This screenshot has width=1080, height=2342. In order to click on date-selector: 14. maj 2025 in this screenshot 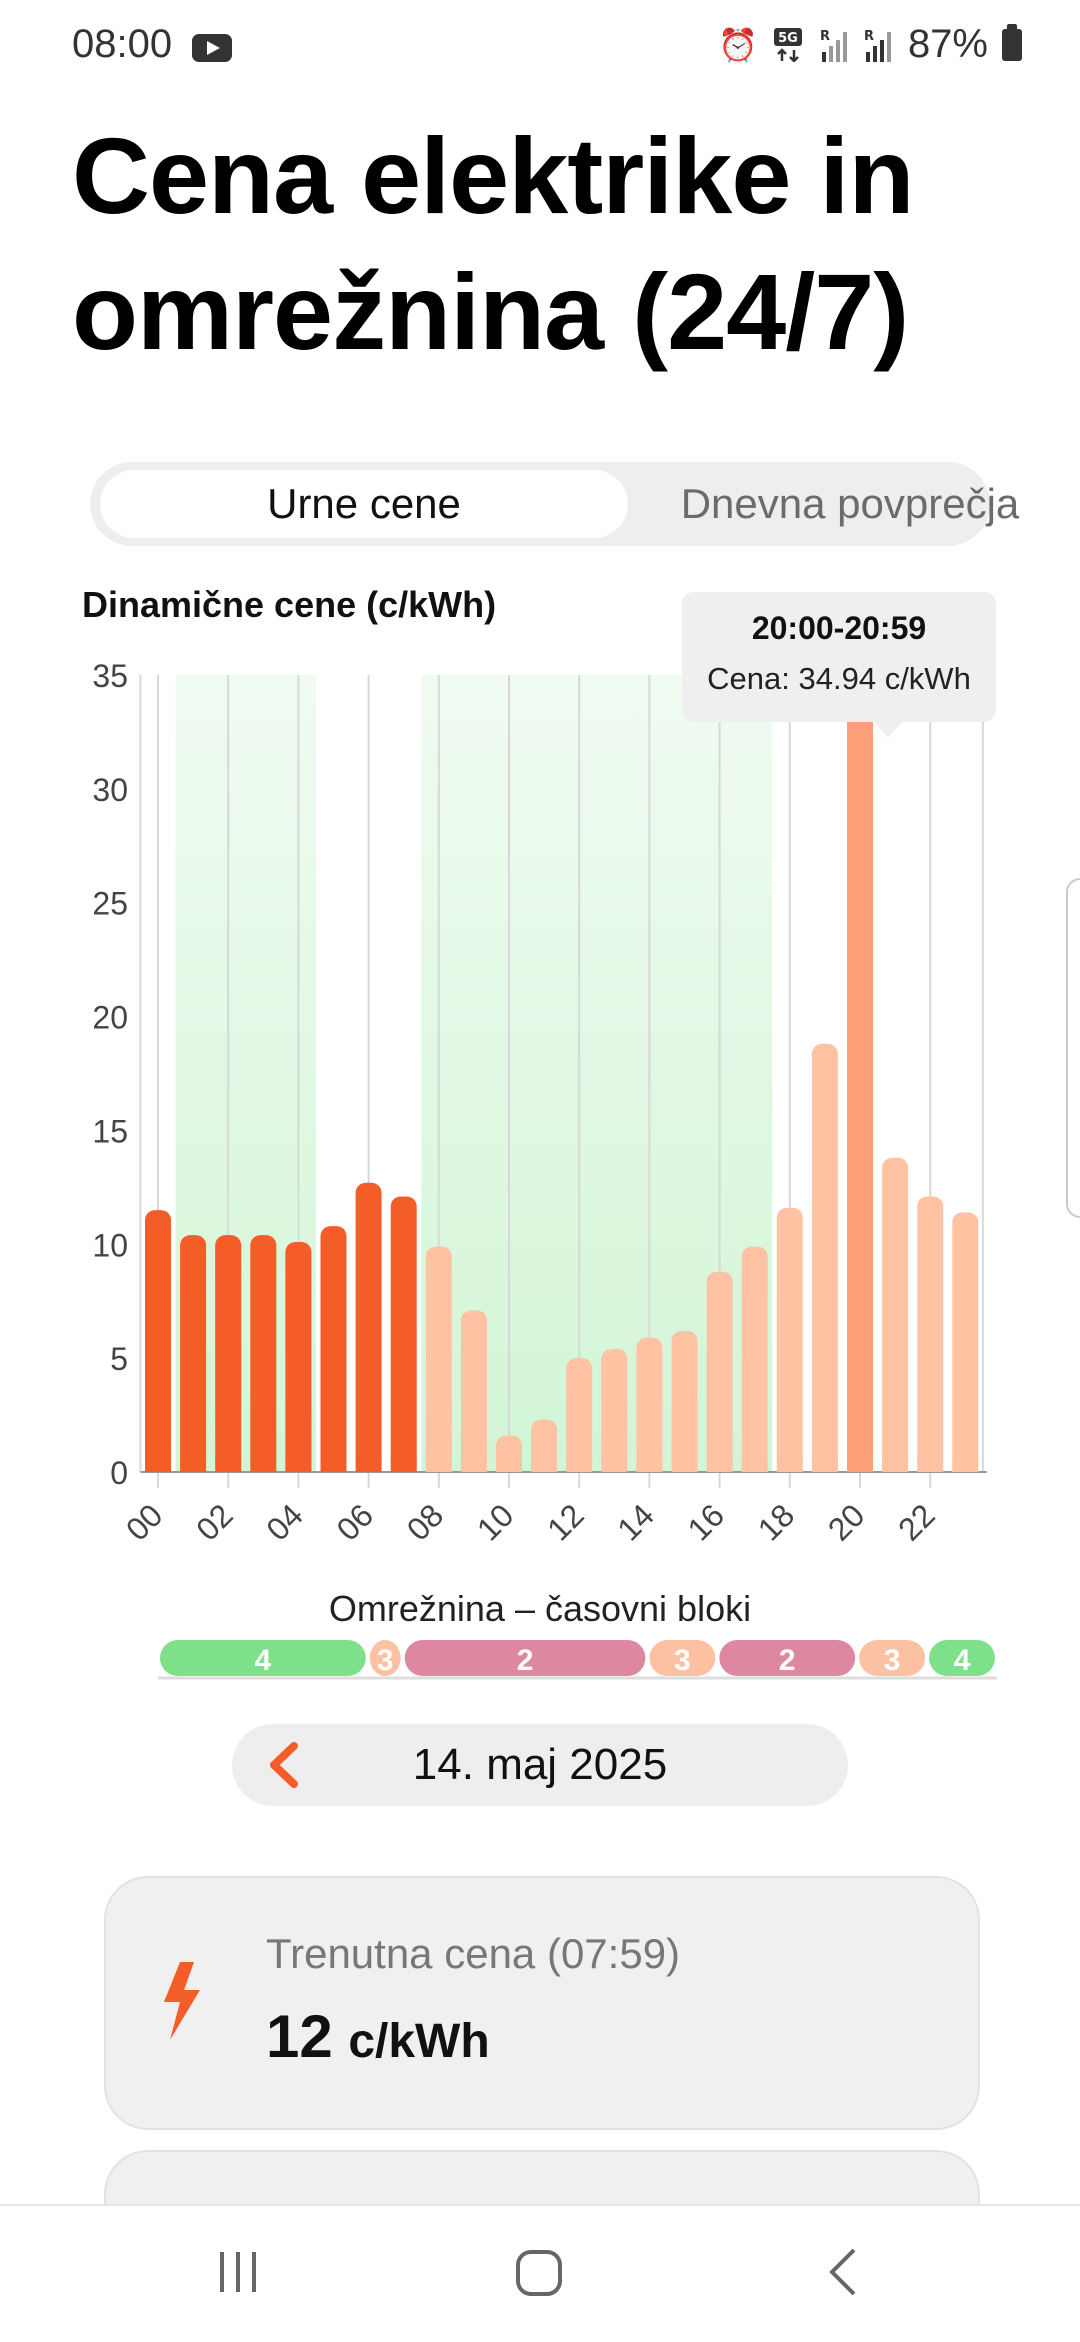, I will do `click(540, 1765)`.